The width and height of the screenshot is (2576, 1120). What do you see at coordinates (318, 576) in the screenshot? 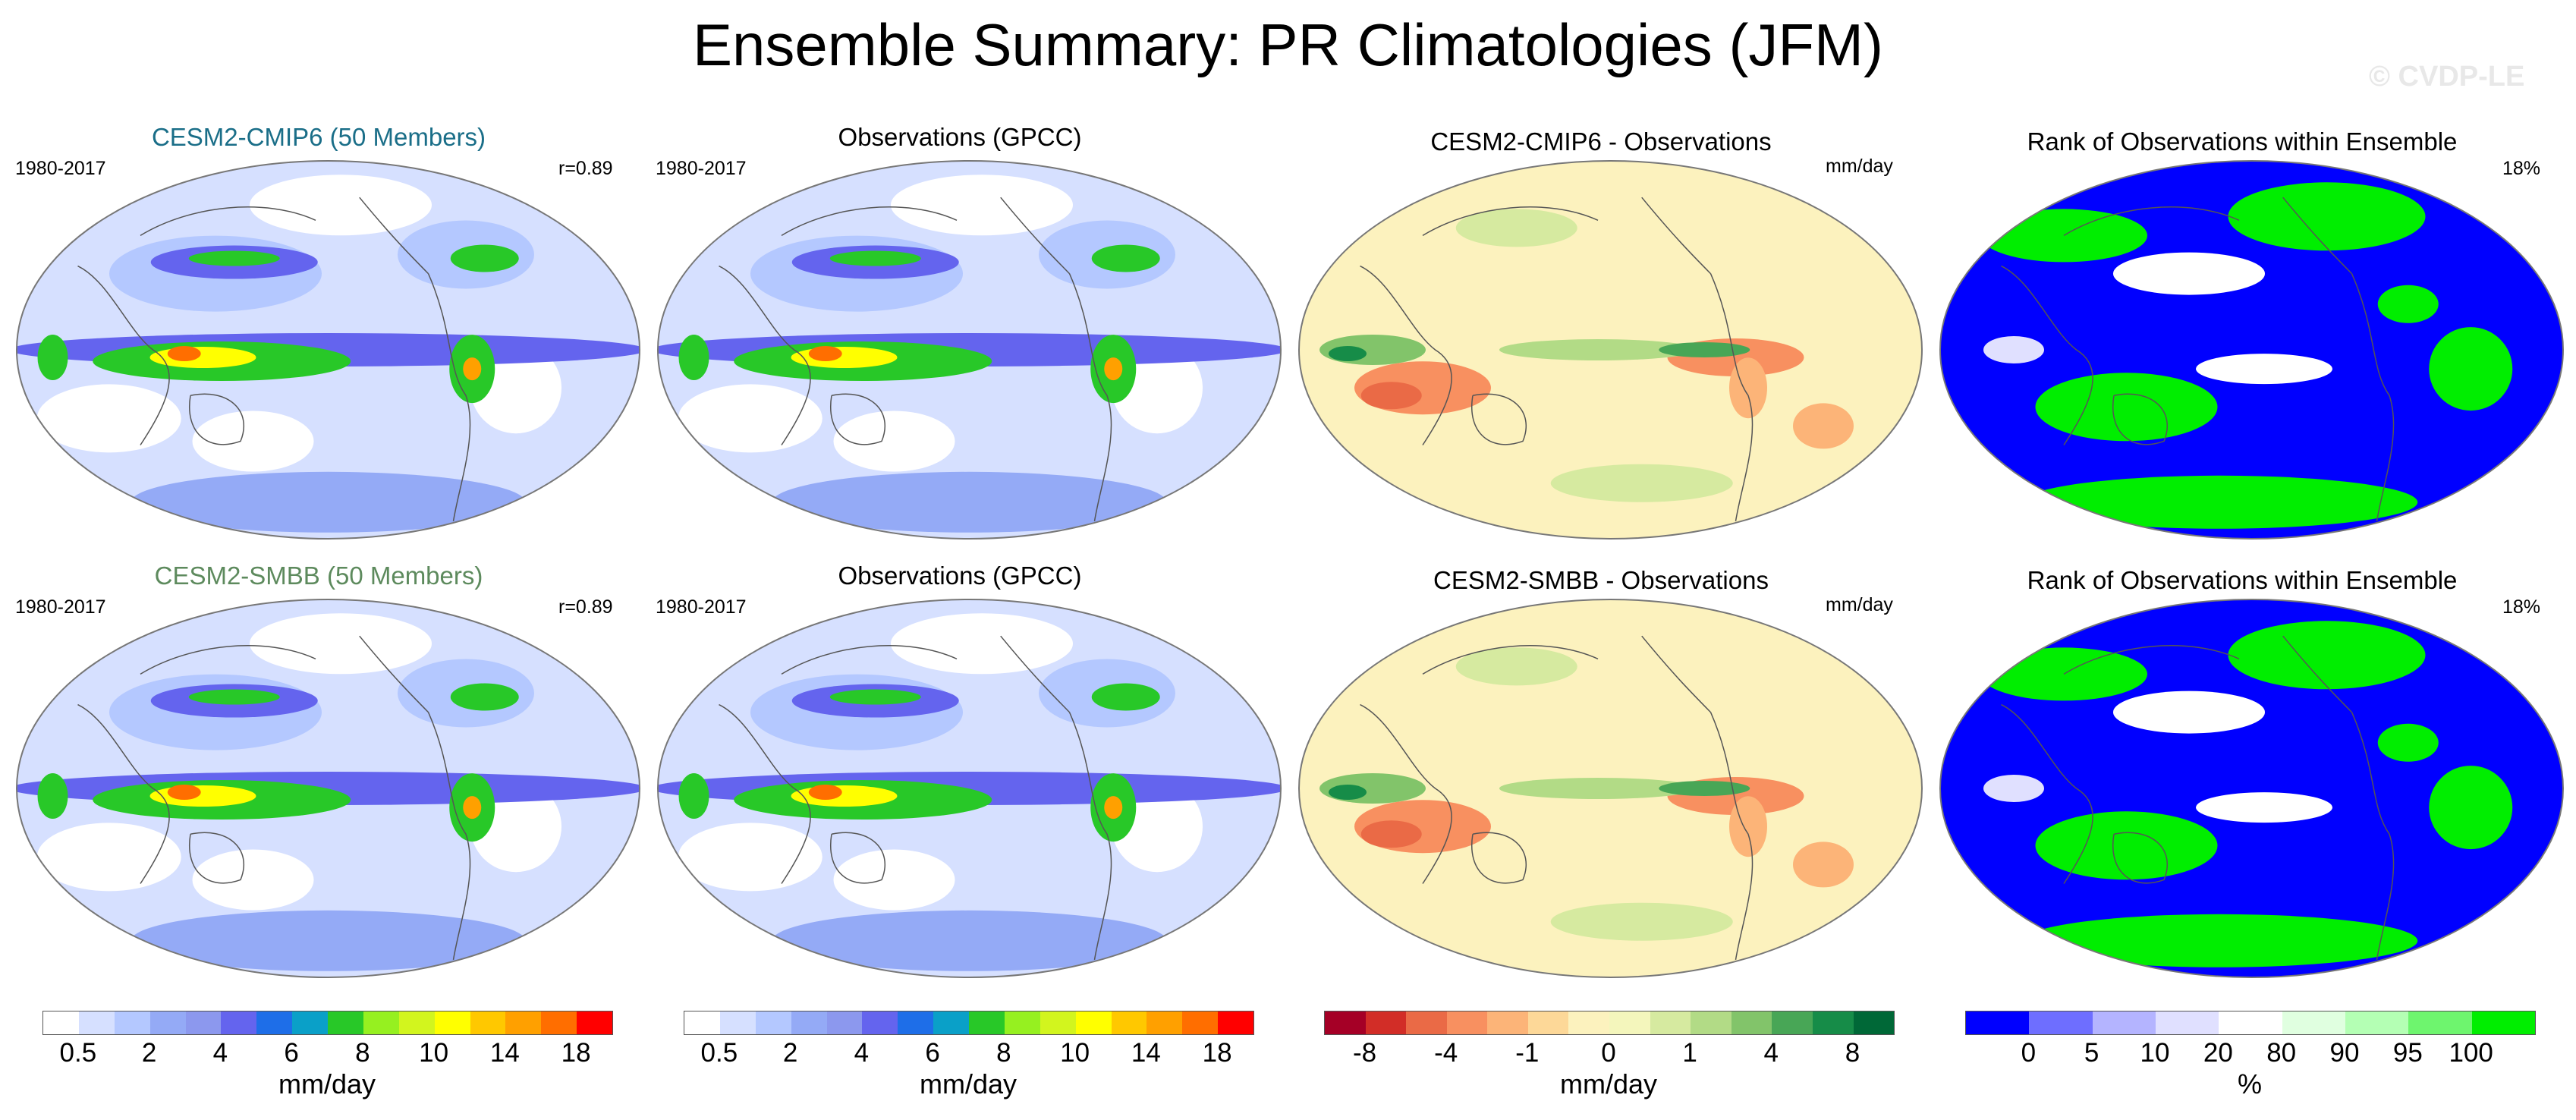
I see `panel-title-smbb: CESM2-SMBB (50 Members)` at bounding box center [318, 576].